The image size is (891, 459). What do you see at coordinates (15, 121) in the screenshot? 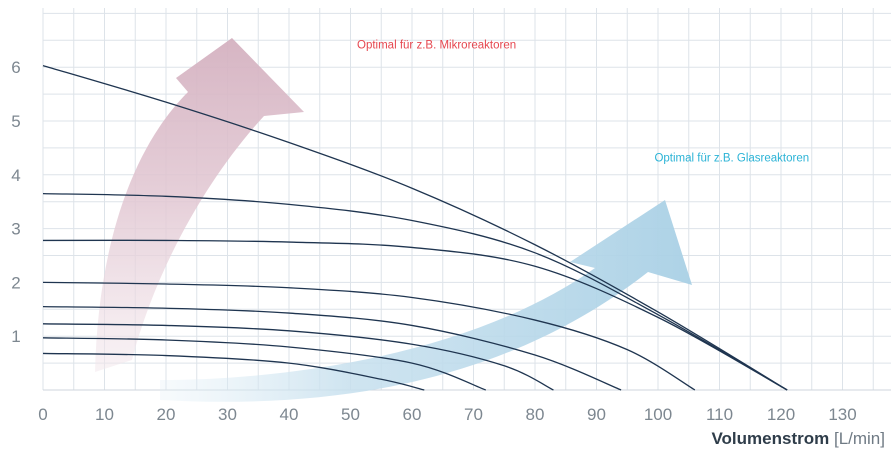
I see `y-tick-label: 5` at bounding box center [15, 121].